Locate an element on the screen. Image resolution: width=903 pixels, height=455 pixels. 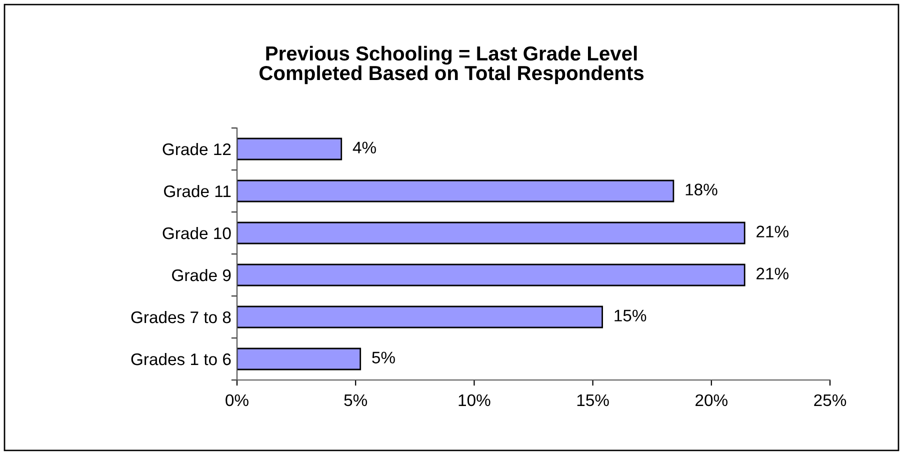
y-tick-label: Grade 10 is located at coordinates (196, 233).